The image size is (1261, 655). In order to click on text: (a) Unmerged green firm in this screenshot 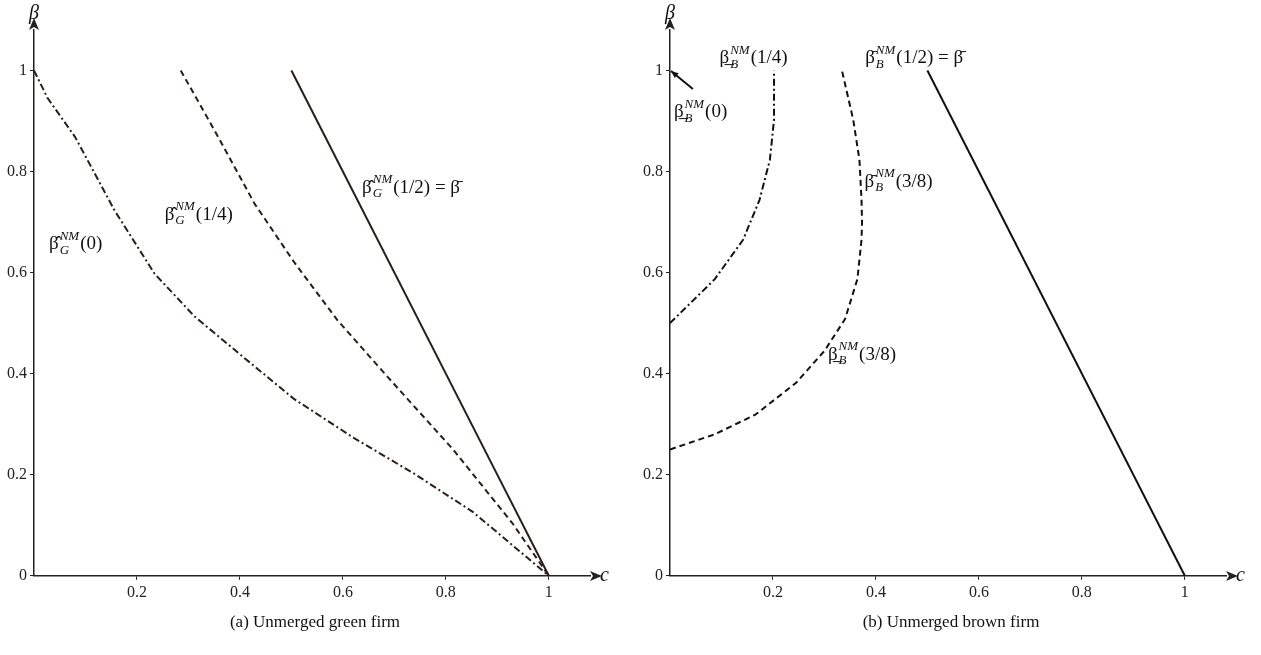, I will do `click(315, 622)`.